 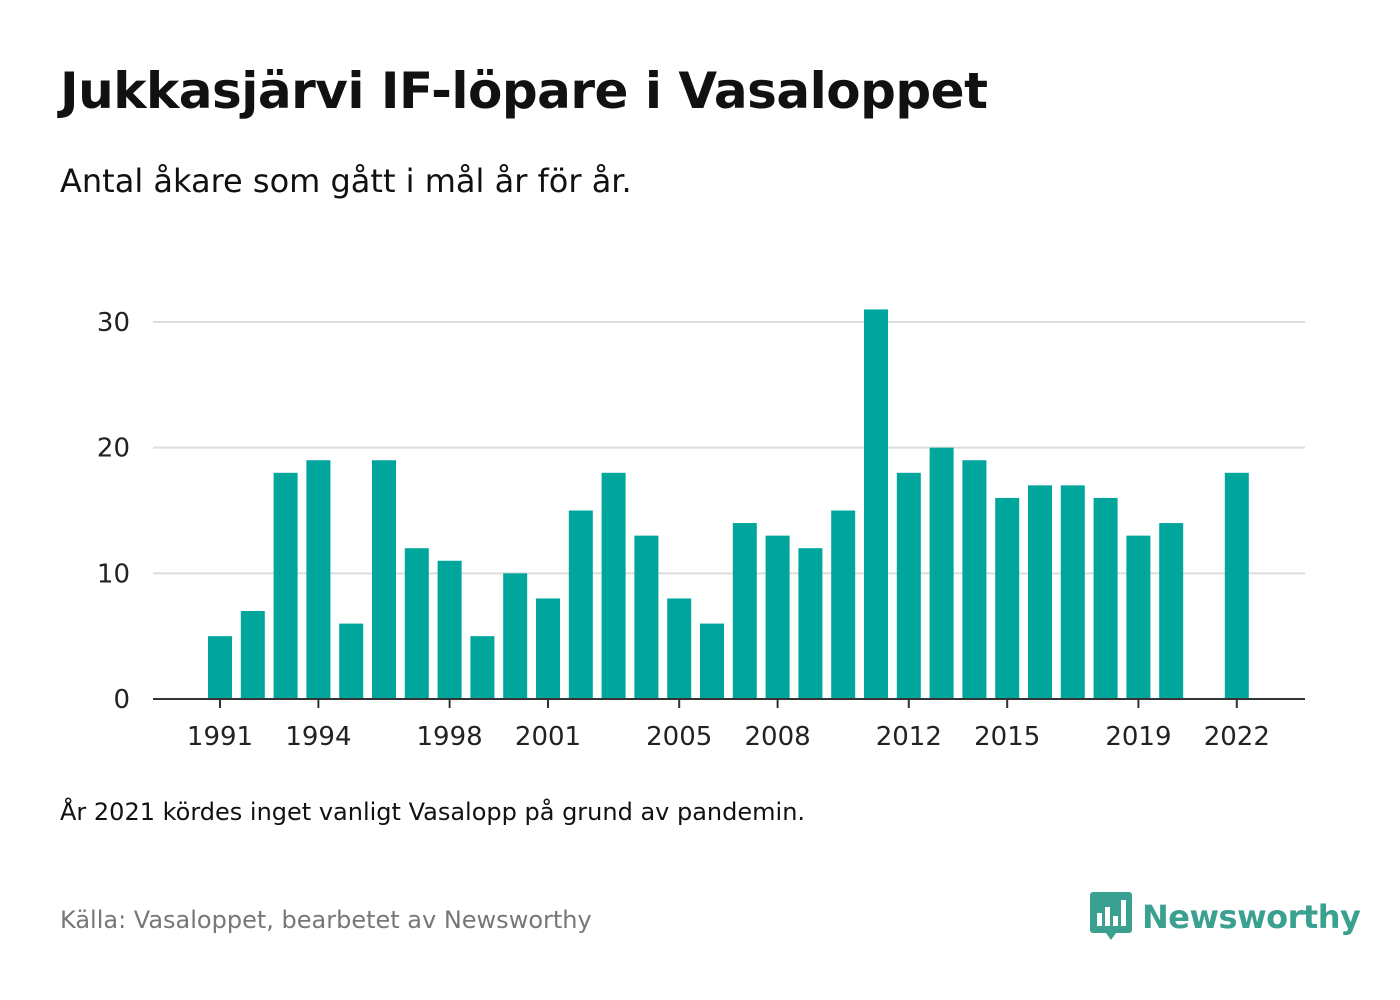 What do you see at coordinates (1007, 737) in the screenshot?
I see `x-tick-label: 2015` at bounding box center [1007, 737].